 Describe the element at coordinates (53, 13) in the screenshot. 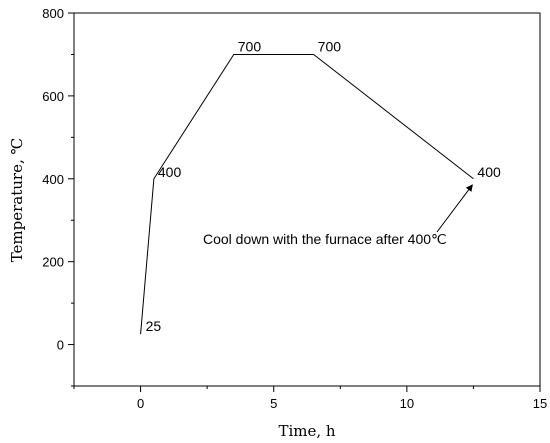

I see `y-tick-label: 800` at that location.